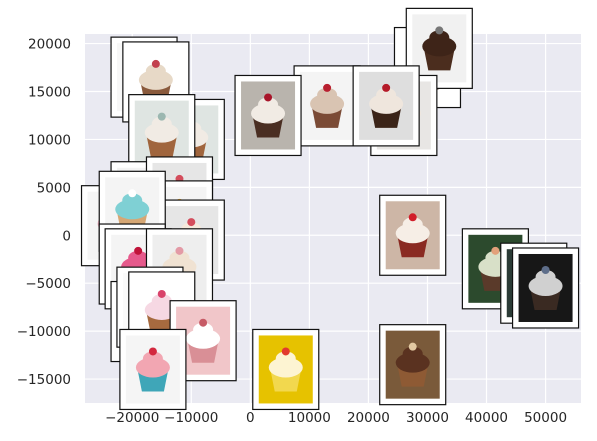  I want to click on y-tick-label: −5000, so click(48, 284).